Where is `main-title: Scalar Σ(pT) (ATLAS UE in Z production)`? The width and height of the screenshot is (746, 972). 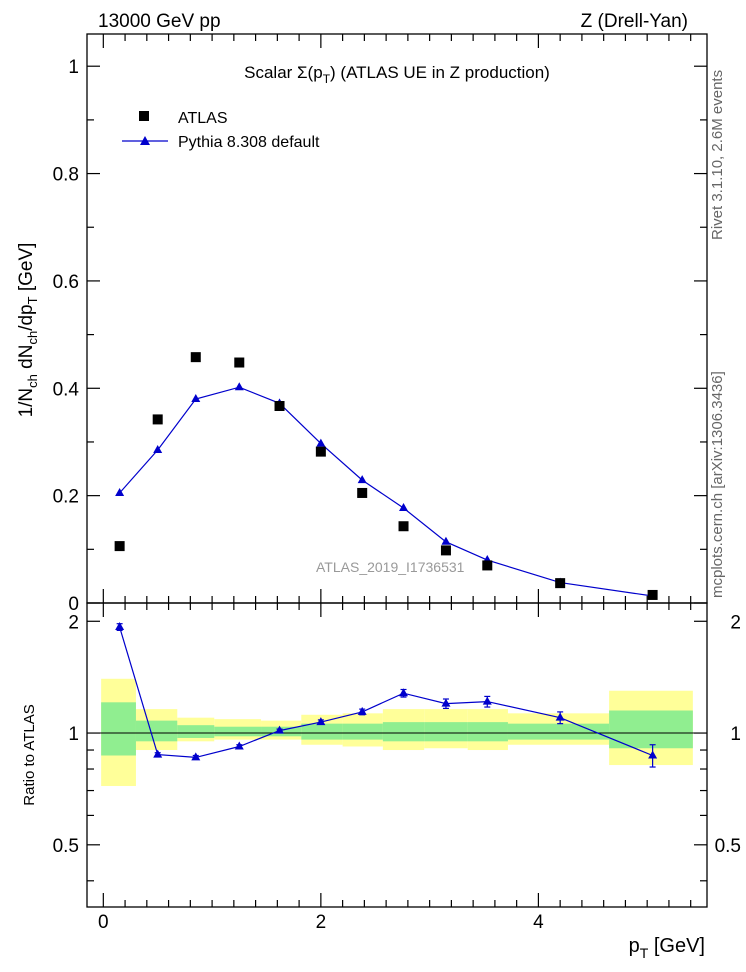 main-title: Scalar Σ(pT) (ATLAS UE in Z production) is located at coordinates (397, 74).